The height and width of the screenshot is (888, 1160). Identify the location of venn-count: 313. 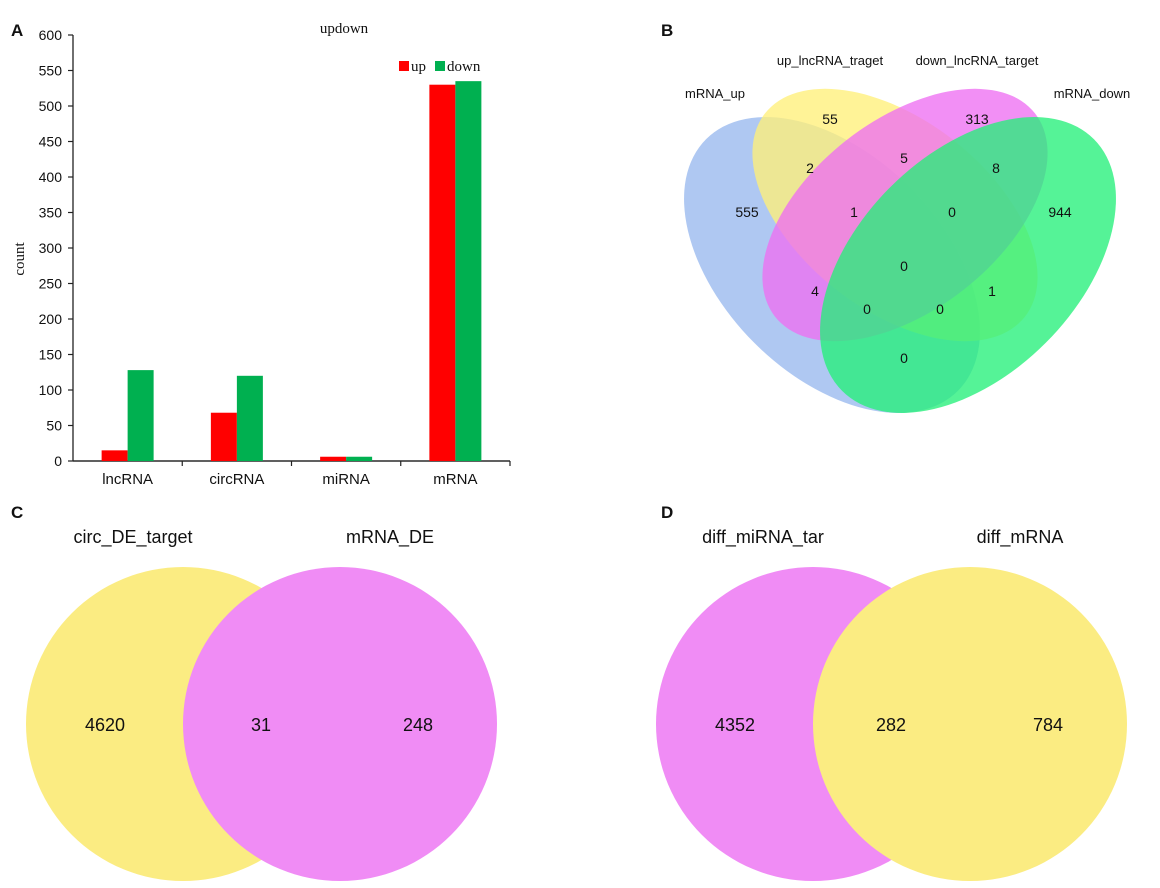
(977, 119).